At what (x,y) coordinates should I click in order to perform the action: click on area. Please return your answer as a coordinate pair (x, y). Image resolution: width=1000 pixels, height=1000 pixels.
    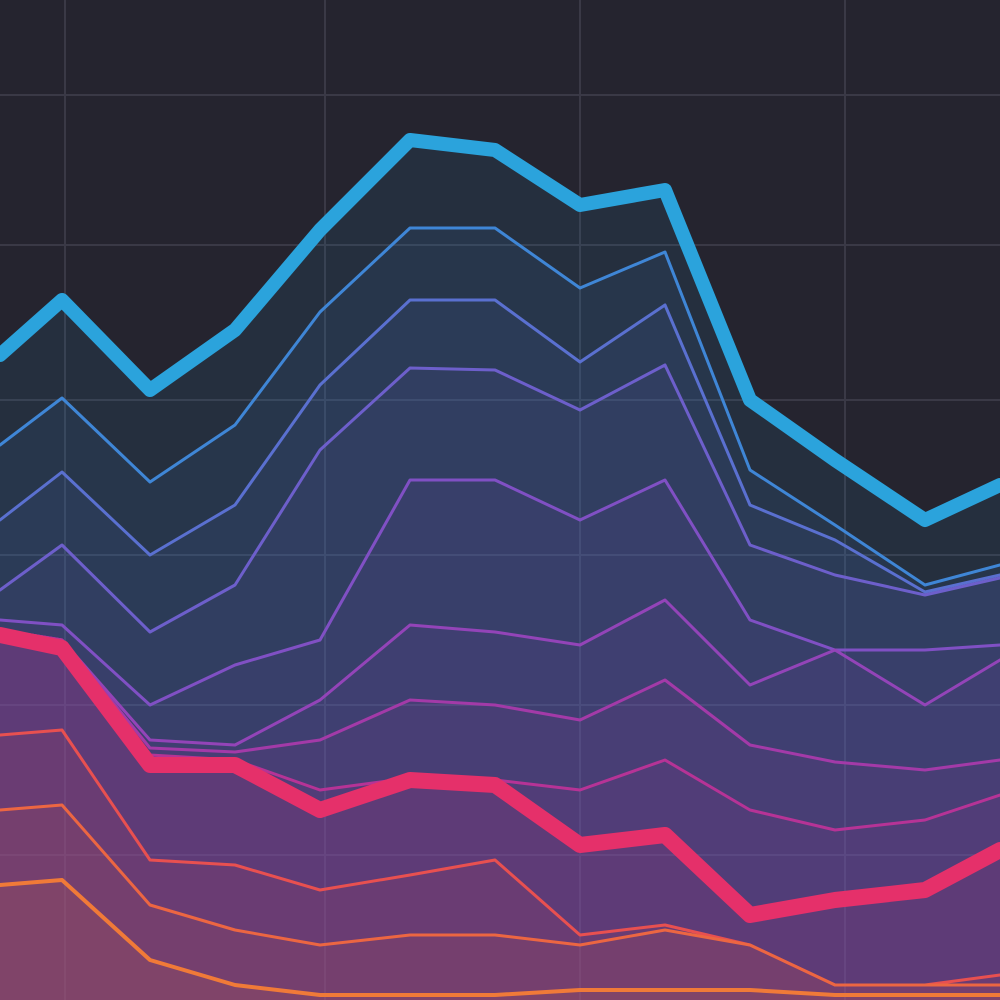
    Looking at the image, I should click on (500, 940).